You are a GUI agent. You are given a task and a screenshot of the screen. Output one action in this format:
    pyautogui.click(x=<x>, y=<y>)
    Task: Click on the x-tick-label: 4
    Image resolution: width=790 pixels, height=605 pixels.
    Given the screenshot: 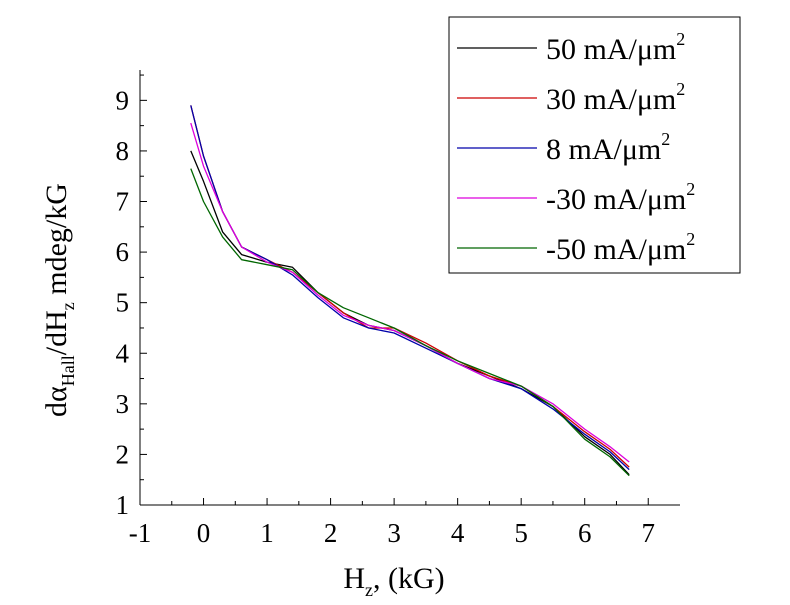 What is the action you would take?
    pyautogui.click(x=458, y=533)
    